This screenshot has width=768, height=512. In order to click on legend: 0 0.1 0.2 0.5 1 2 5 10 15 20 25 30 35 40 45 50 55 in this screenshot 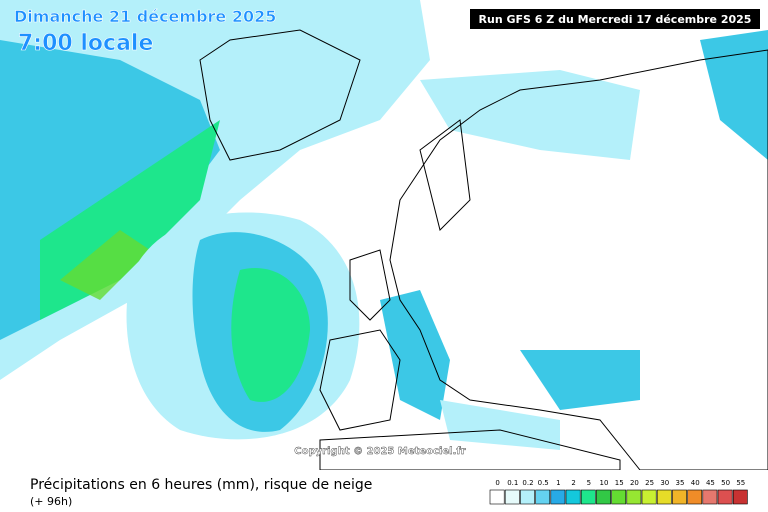, I will do `click(618, 492)`.